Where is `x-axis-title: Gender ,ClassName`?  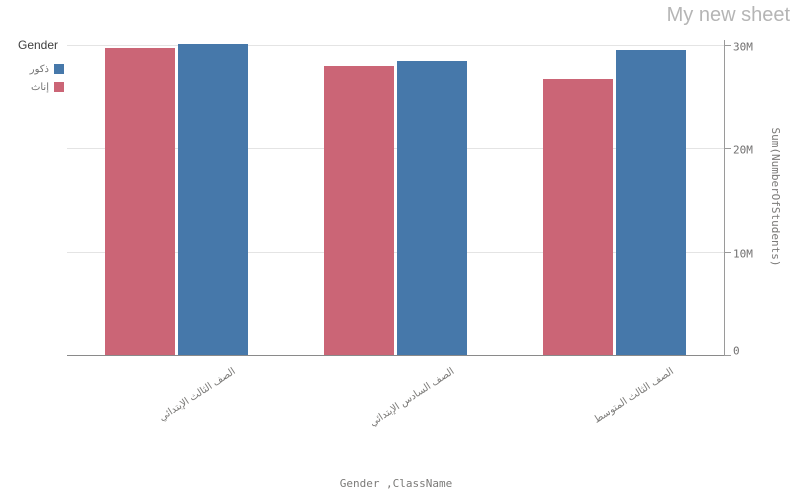
x-axis-title: Gender ,ClassName is located at coordinates (396, 483).